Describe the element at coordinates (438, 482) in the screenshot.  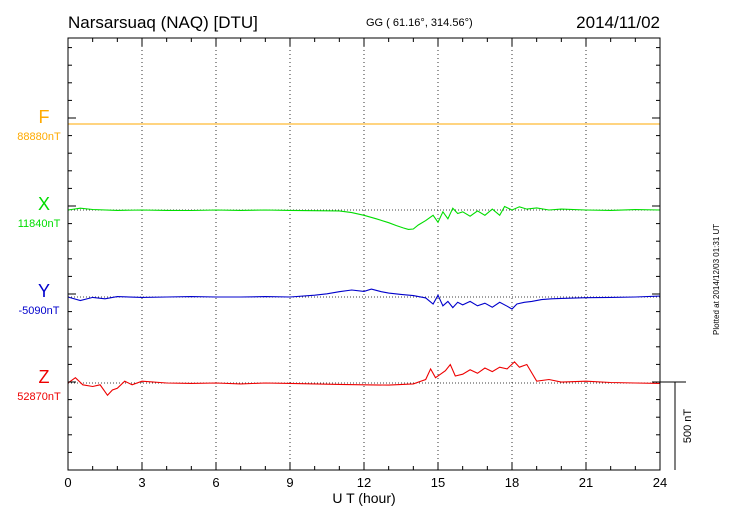
I see `x-tick-label-15: 15` at that location.